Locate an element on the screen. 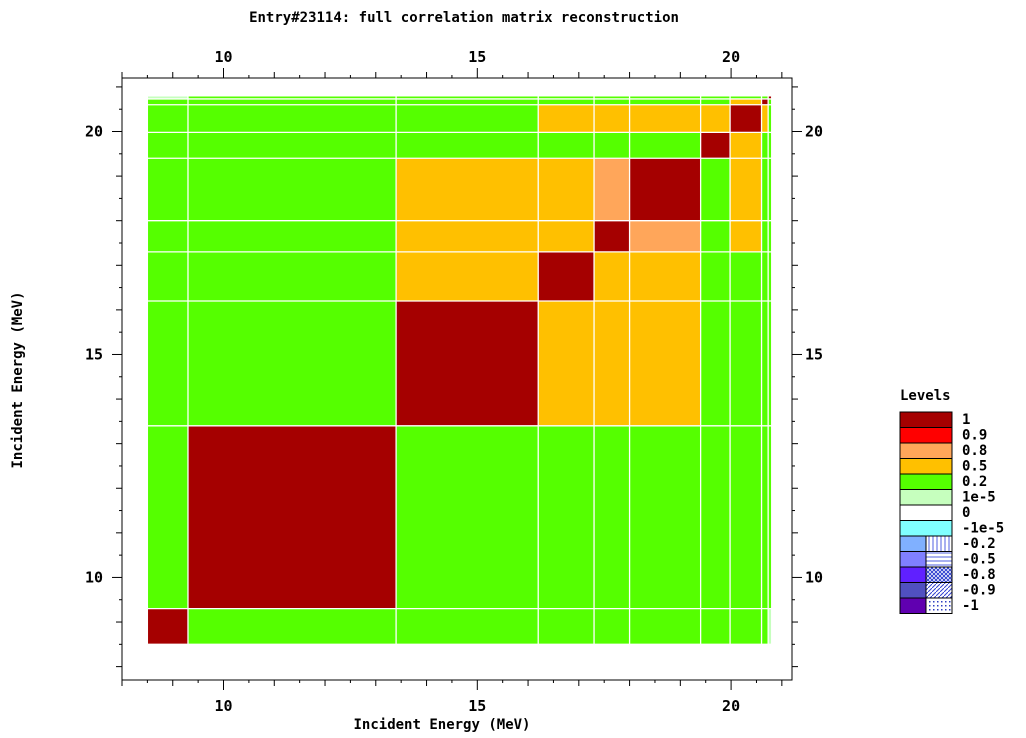  legend-label-7: -1e-5 is located at coordinates (983, 529).